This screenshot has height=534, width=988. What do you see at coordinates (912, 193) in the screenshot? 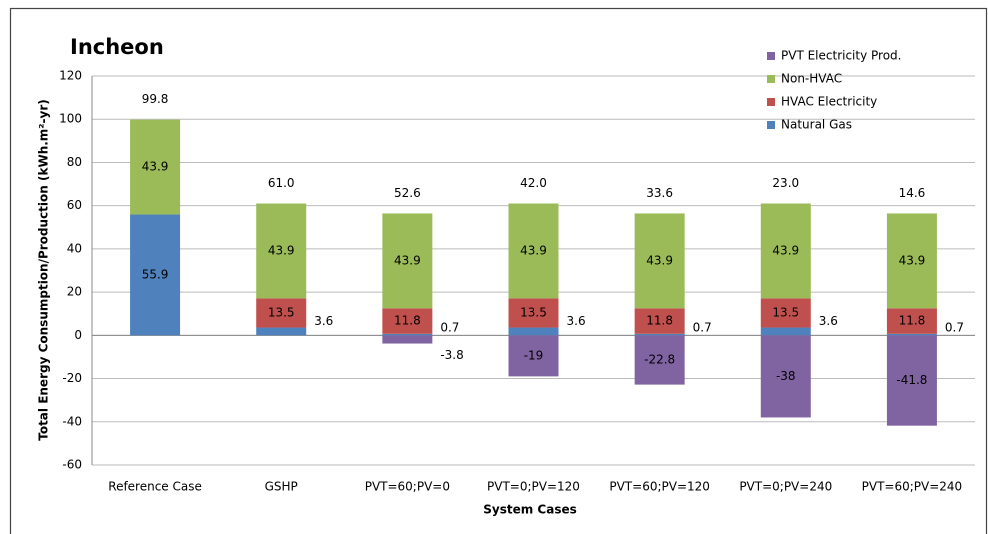
I see `total-label: 14.6` at bounding box center [912, 193].